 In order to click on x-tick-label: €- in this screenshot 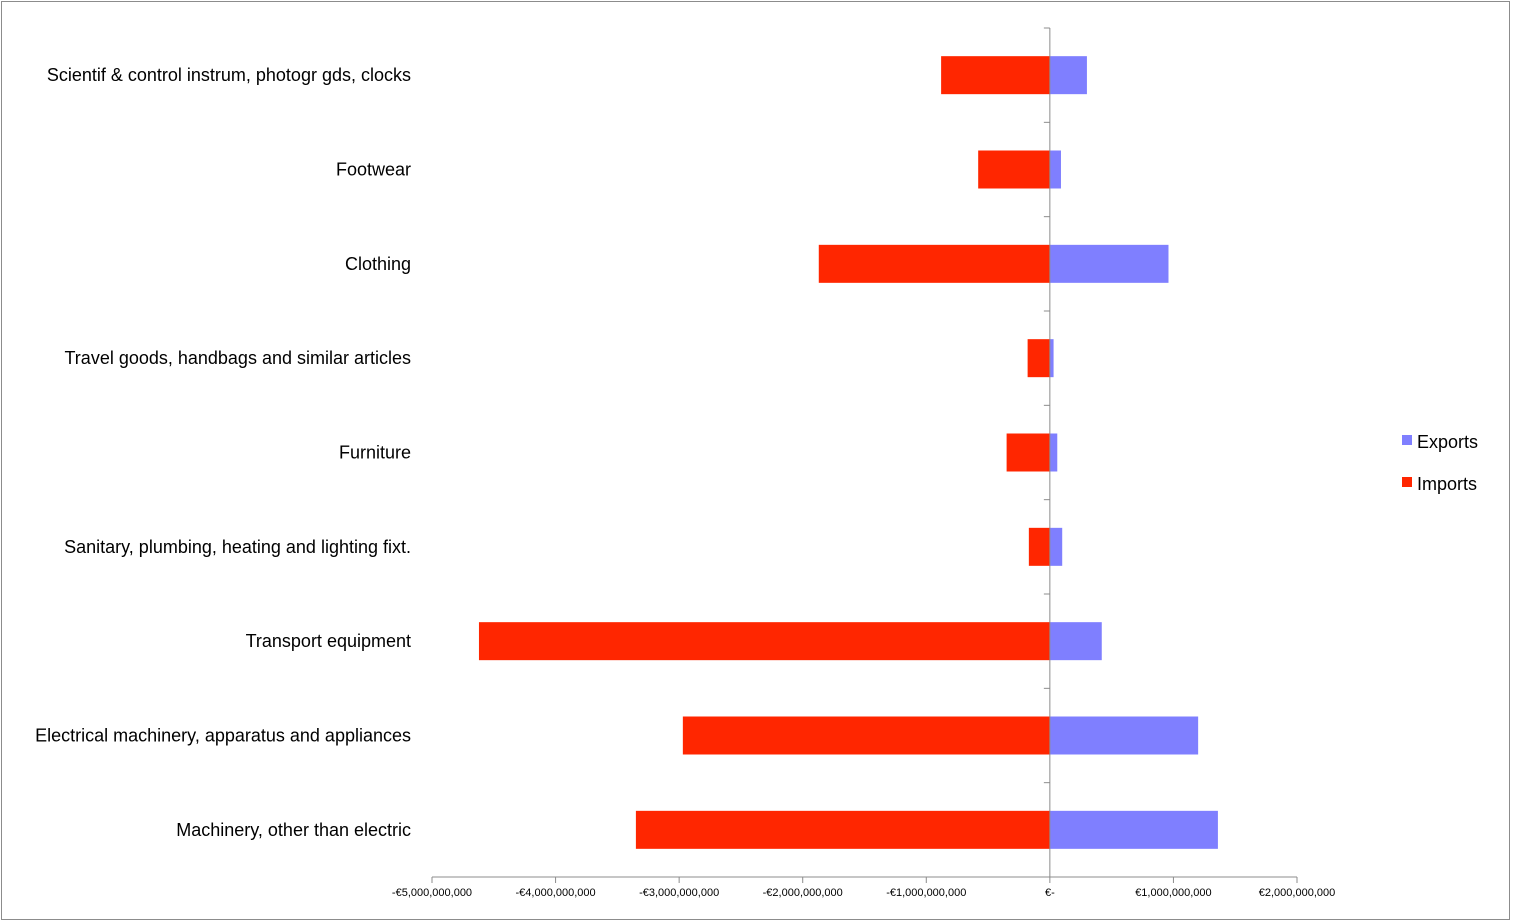, I will do `click(1050, 893)`.